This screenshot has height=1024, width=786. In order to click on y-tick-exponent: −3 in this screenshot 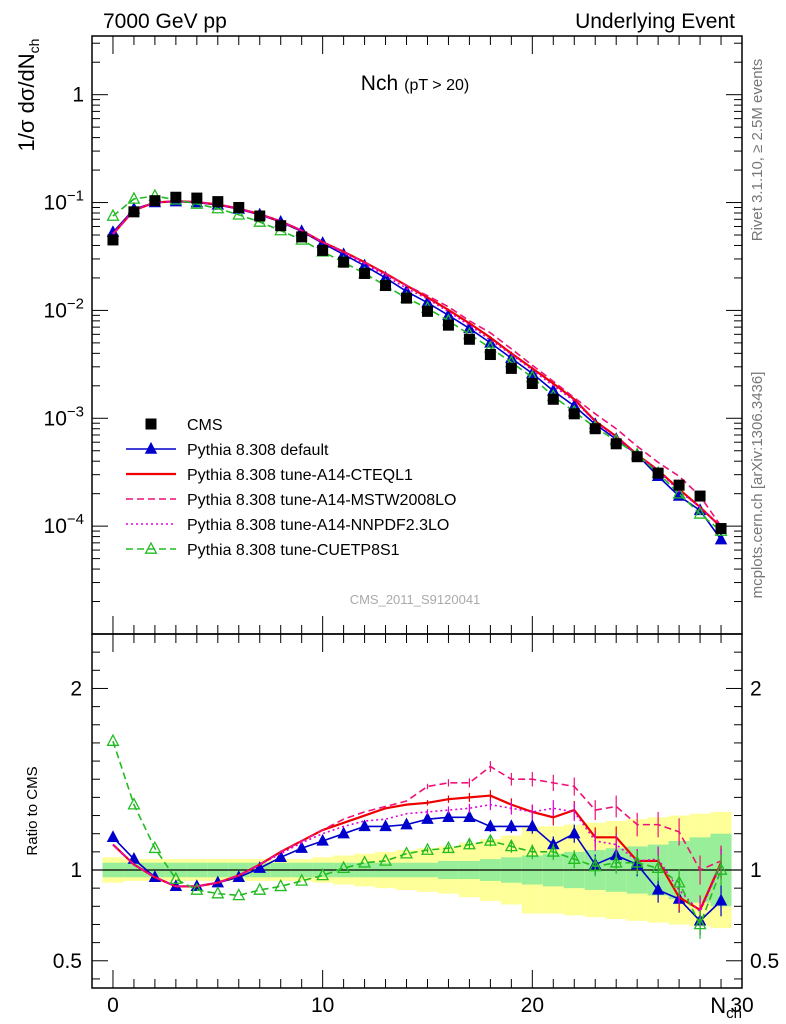, I will do `click(75, 411)`.